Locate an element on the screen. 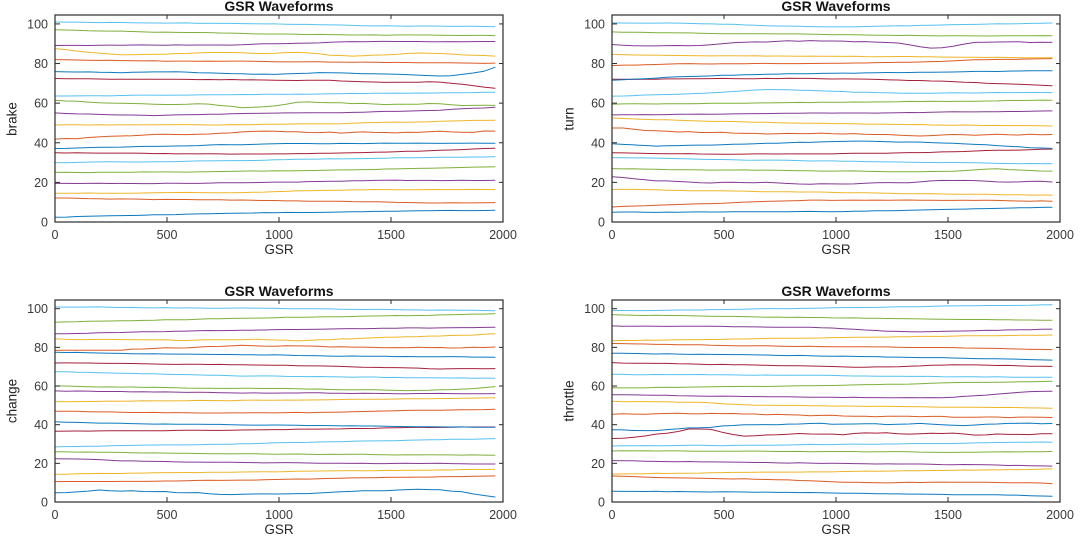 The image size is (1080, 549). y-tick-label: 100 is located at coordinates (594, 309).